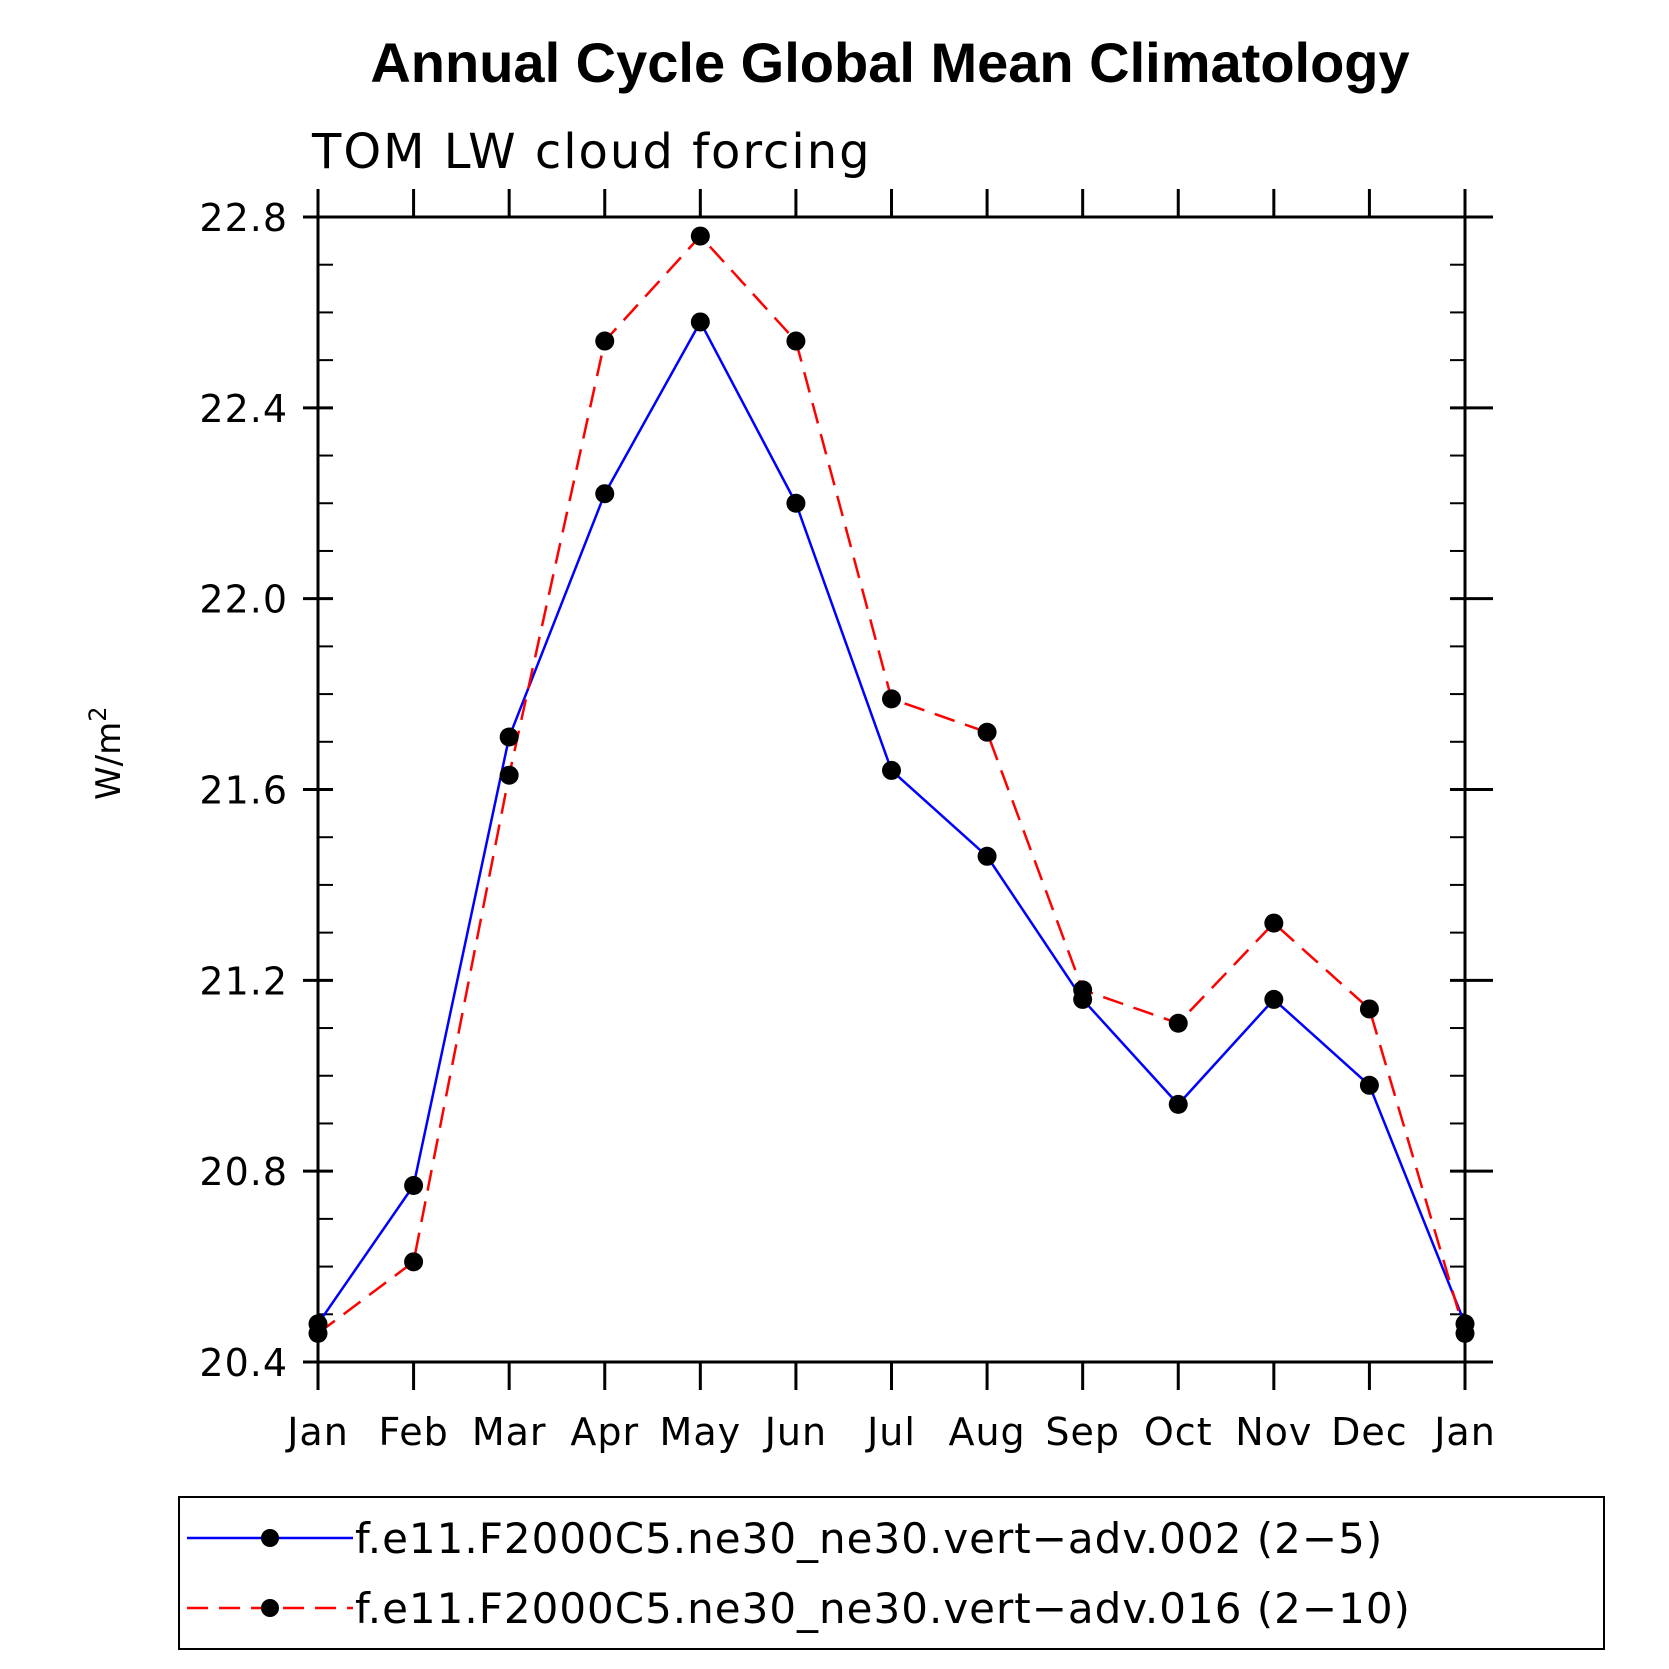  Describe the element at coordinates (243, 791) in the screenshot. I see `y-tick-label: 21.6` at that location.